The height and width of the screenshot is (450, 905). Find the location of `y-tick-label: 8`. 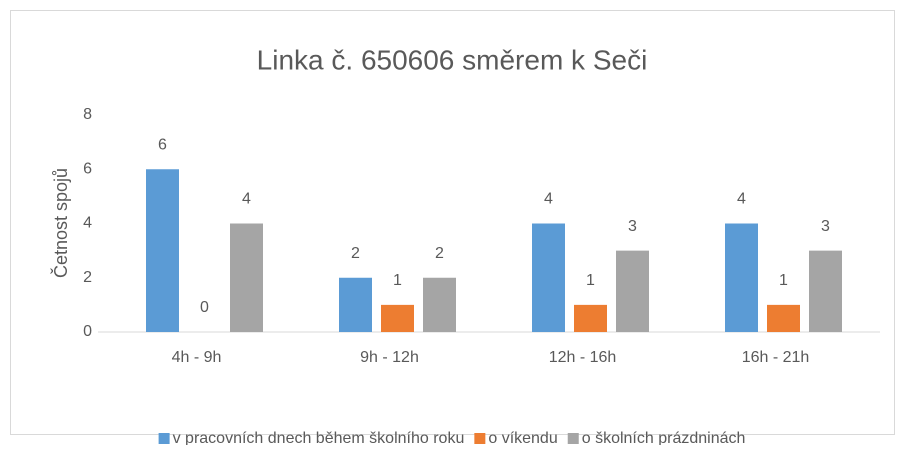

y-tick-label: 8 is located at coordinates (87, 114).